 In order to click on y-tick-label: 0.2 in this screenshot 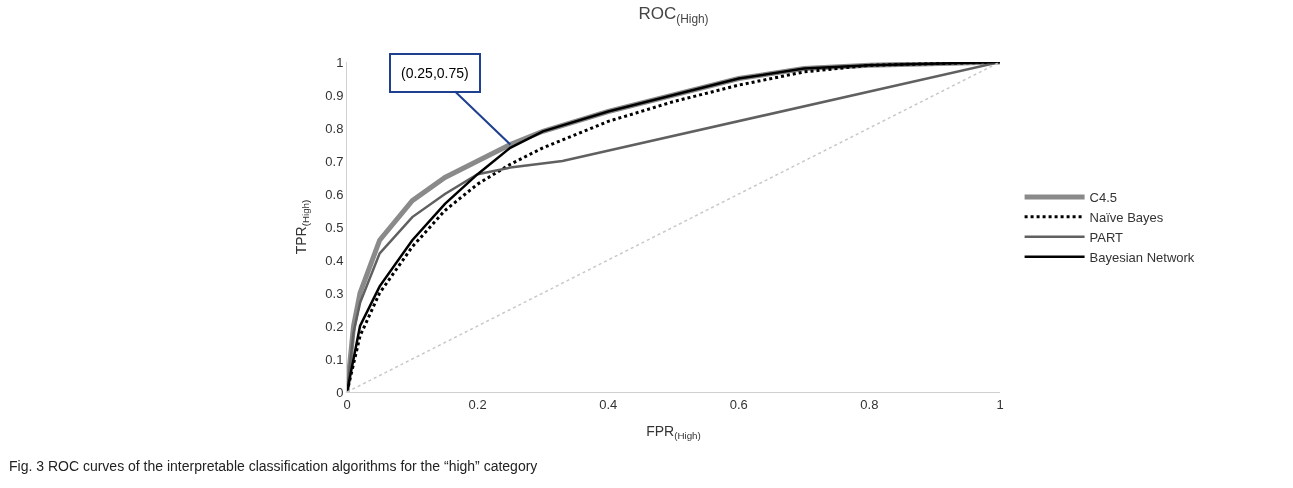, I will do `click(334, 326)`.